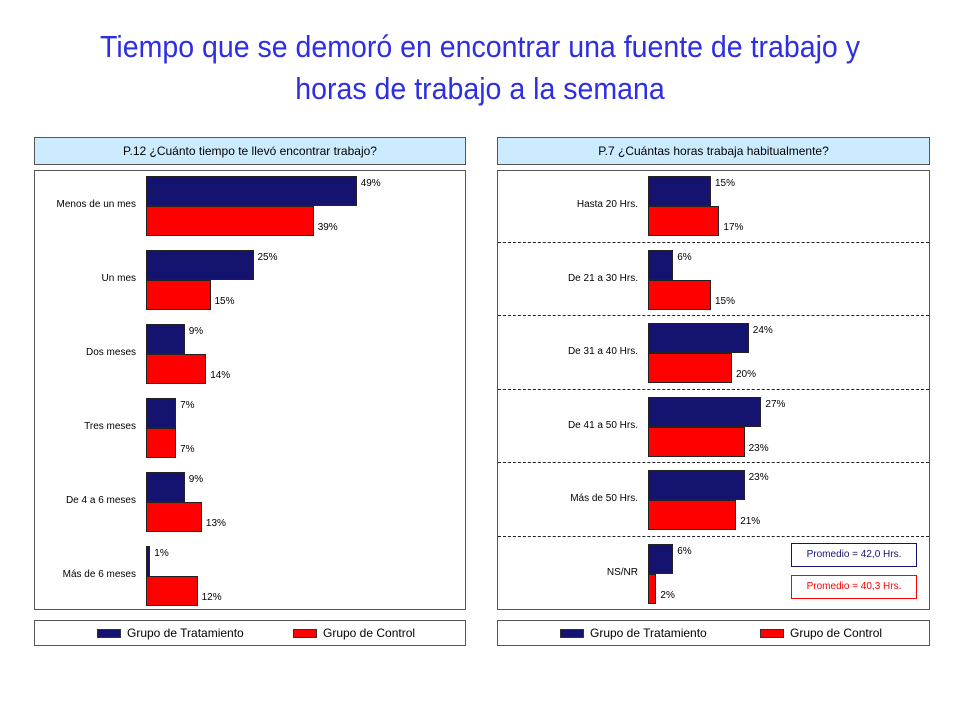 The width and height of the screenshot is (960, 720). I want to click on value-label-treatment: 24%, so click(762, 330).